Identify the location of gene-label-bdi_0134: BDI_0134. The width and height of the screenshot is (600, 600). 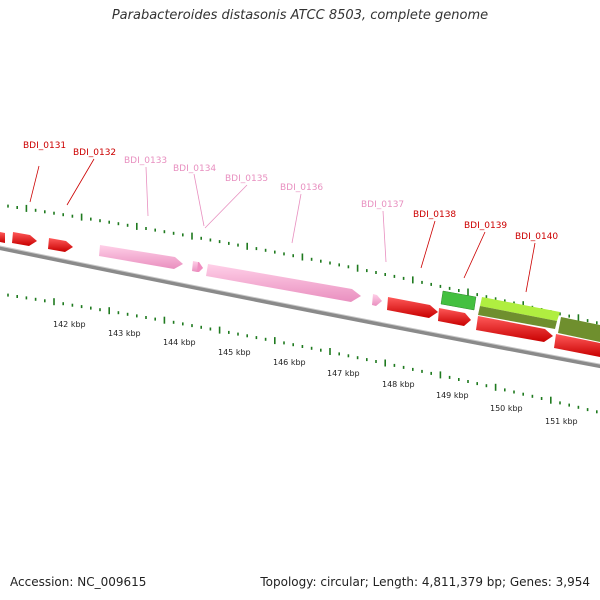
(194, 169).